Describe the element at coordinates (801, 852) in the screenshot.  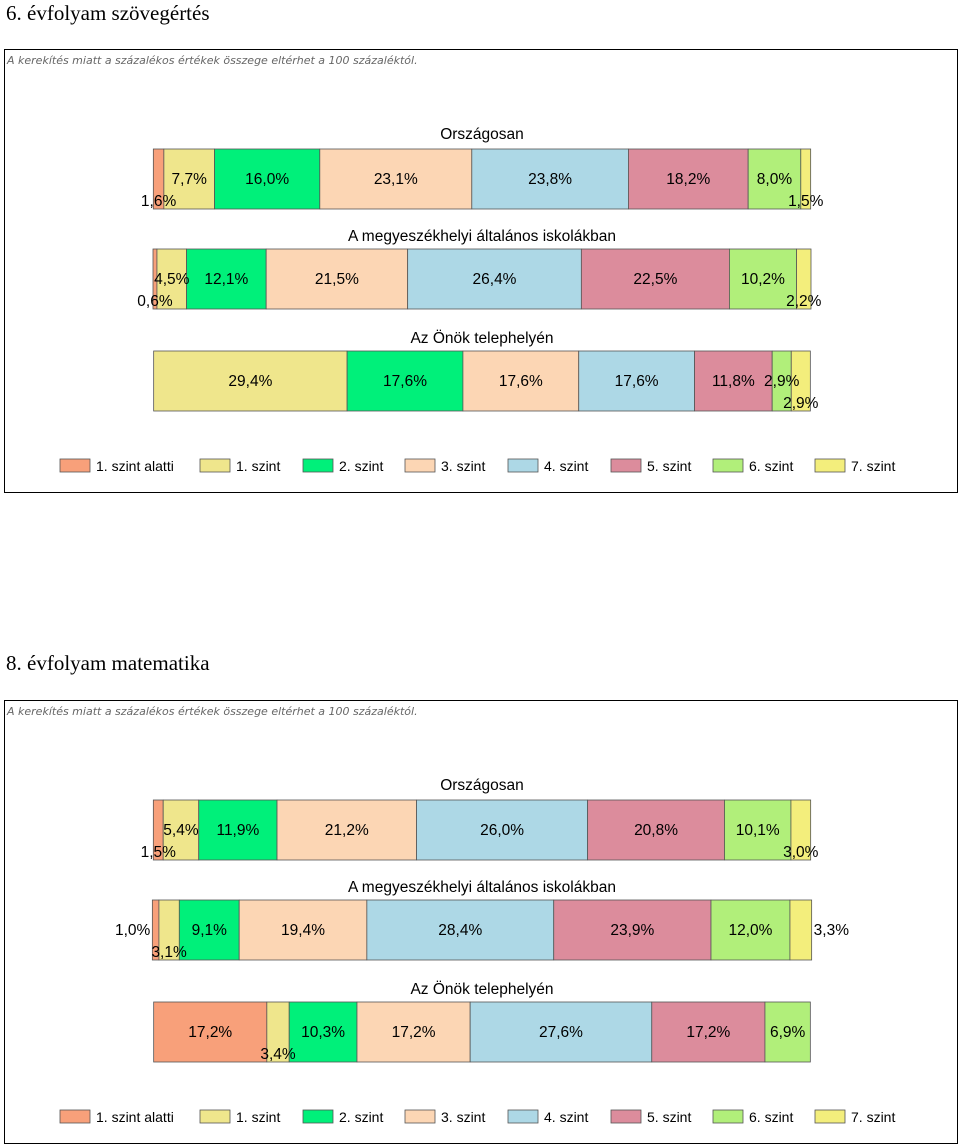
I see `data-label: 3,0%` at that location.